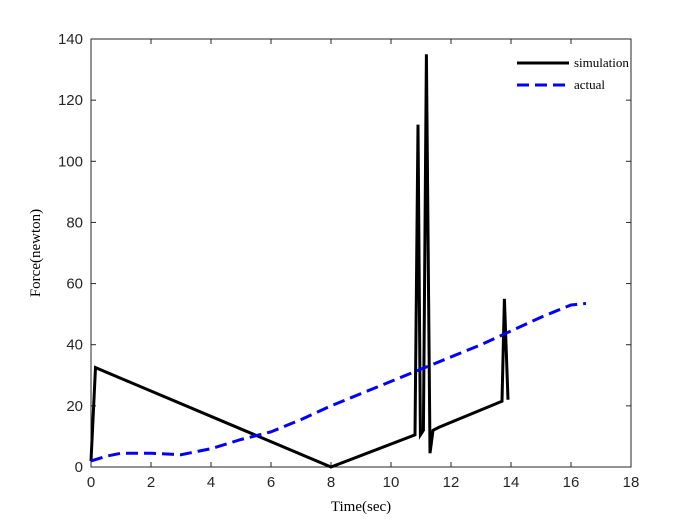 Image resolution: width=700 pixels, height=525 pixels. I want to click on x-tick-label: 8, so click(331, 482).